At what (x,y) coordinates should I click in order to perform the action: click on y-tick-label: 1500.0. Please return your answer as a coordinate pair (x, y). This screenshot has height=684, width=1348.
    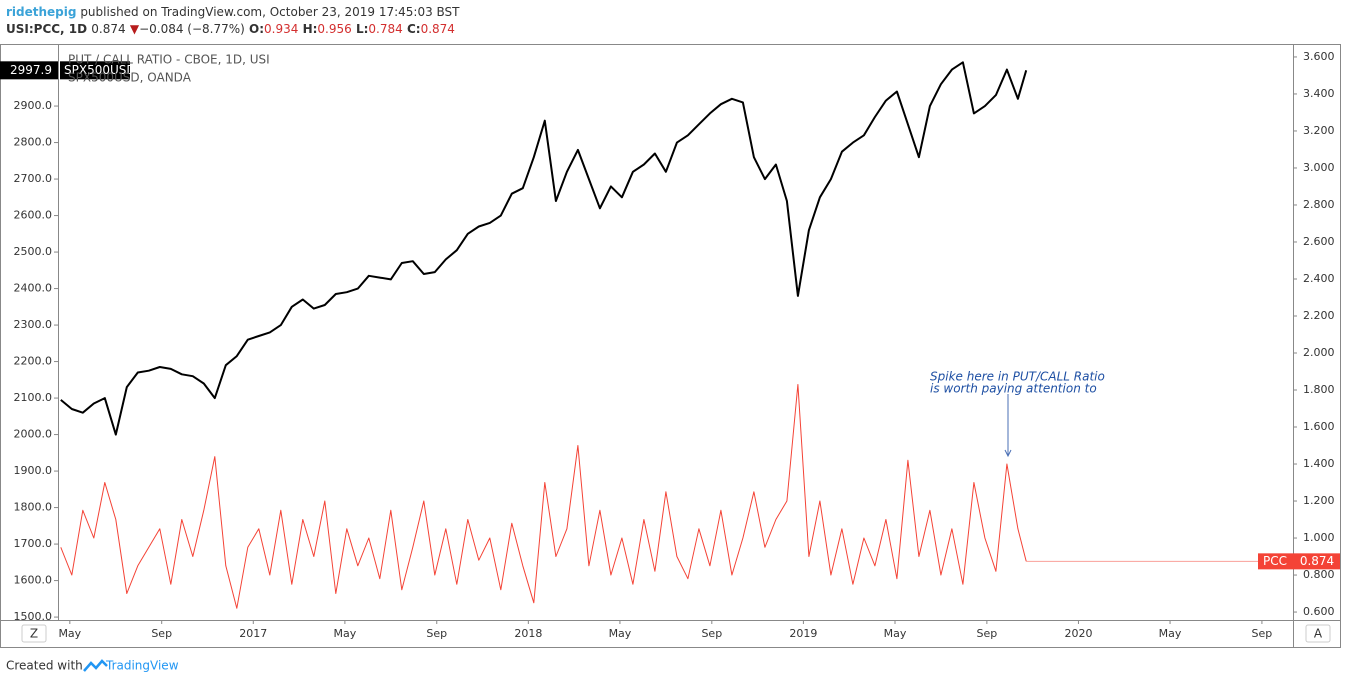
    Looking at the image, I should click on (33, 616).